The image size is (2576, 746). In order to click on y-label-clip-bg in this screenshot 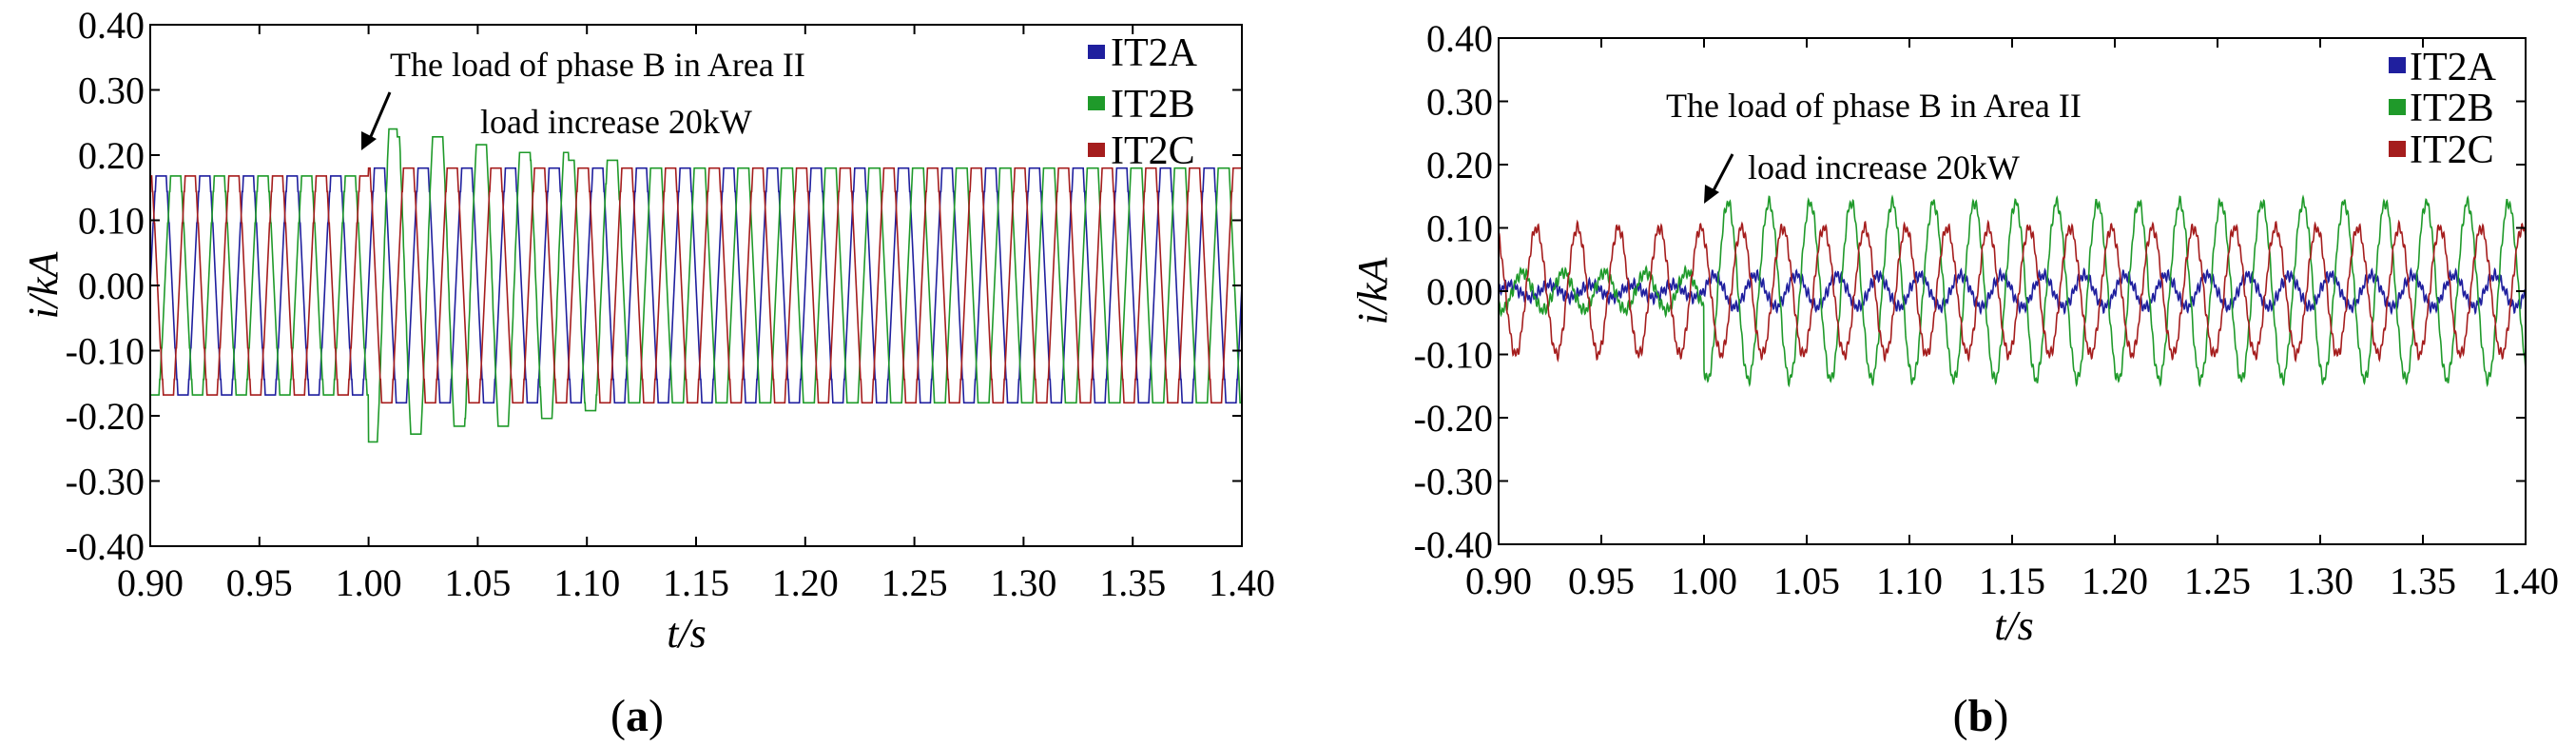, I will do `click(1350, 295)`.